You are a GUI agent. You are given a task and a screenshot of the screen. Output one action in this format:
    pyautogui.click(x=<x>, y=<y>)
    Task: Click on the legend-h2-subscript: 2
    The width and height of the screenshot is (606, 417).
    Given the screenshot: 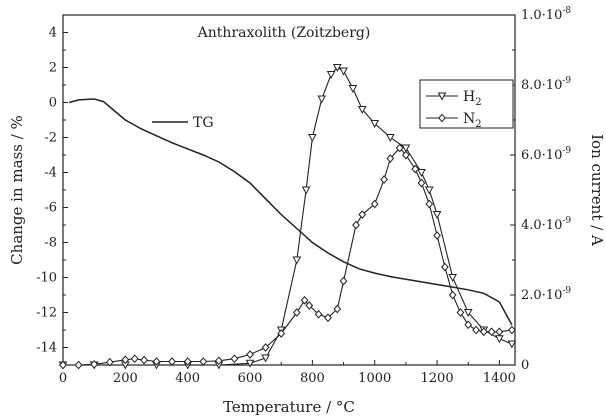 What is the action you would take?
    pyautogui.click(x=478, y=102)
    